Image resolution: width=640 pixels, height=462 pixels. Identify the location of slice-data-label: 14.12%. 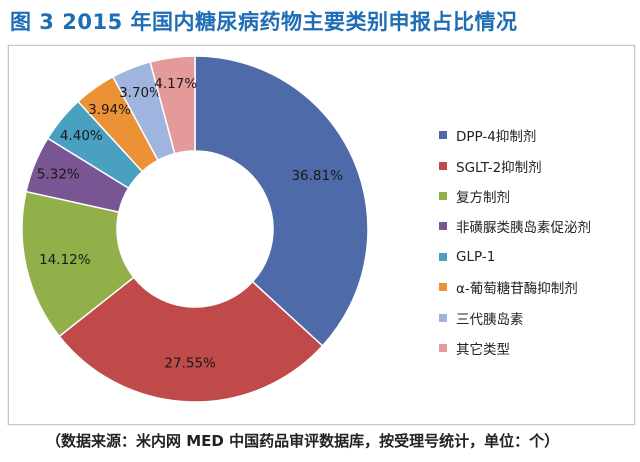
(65, 260).